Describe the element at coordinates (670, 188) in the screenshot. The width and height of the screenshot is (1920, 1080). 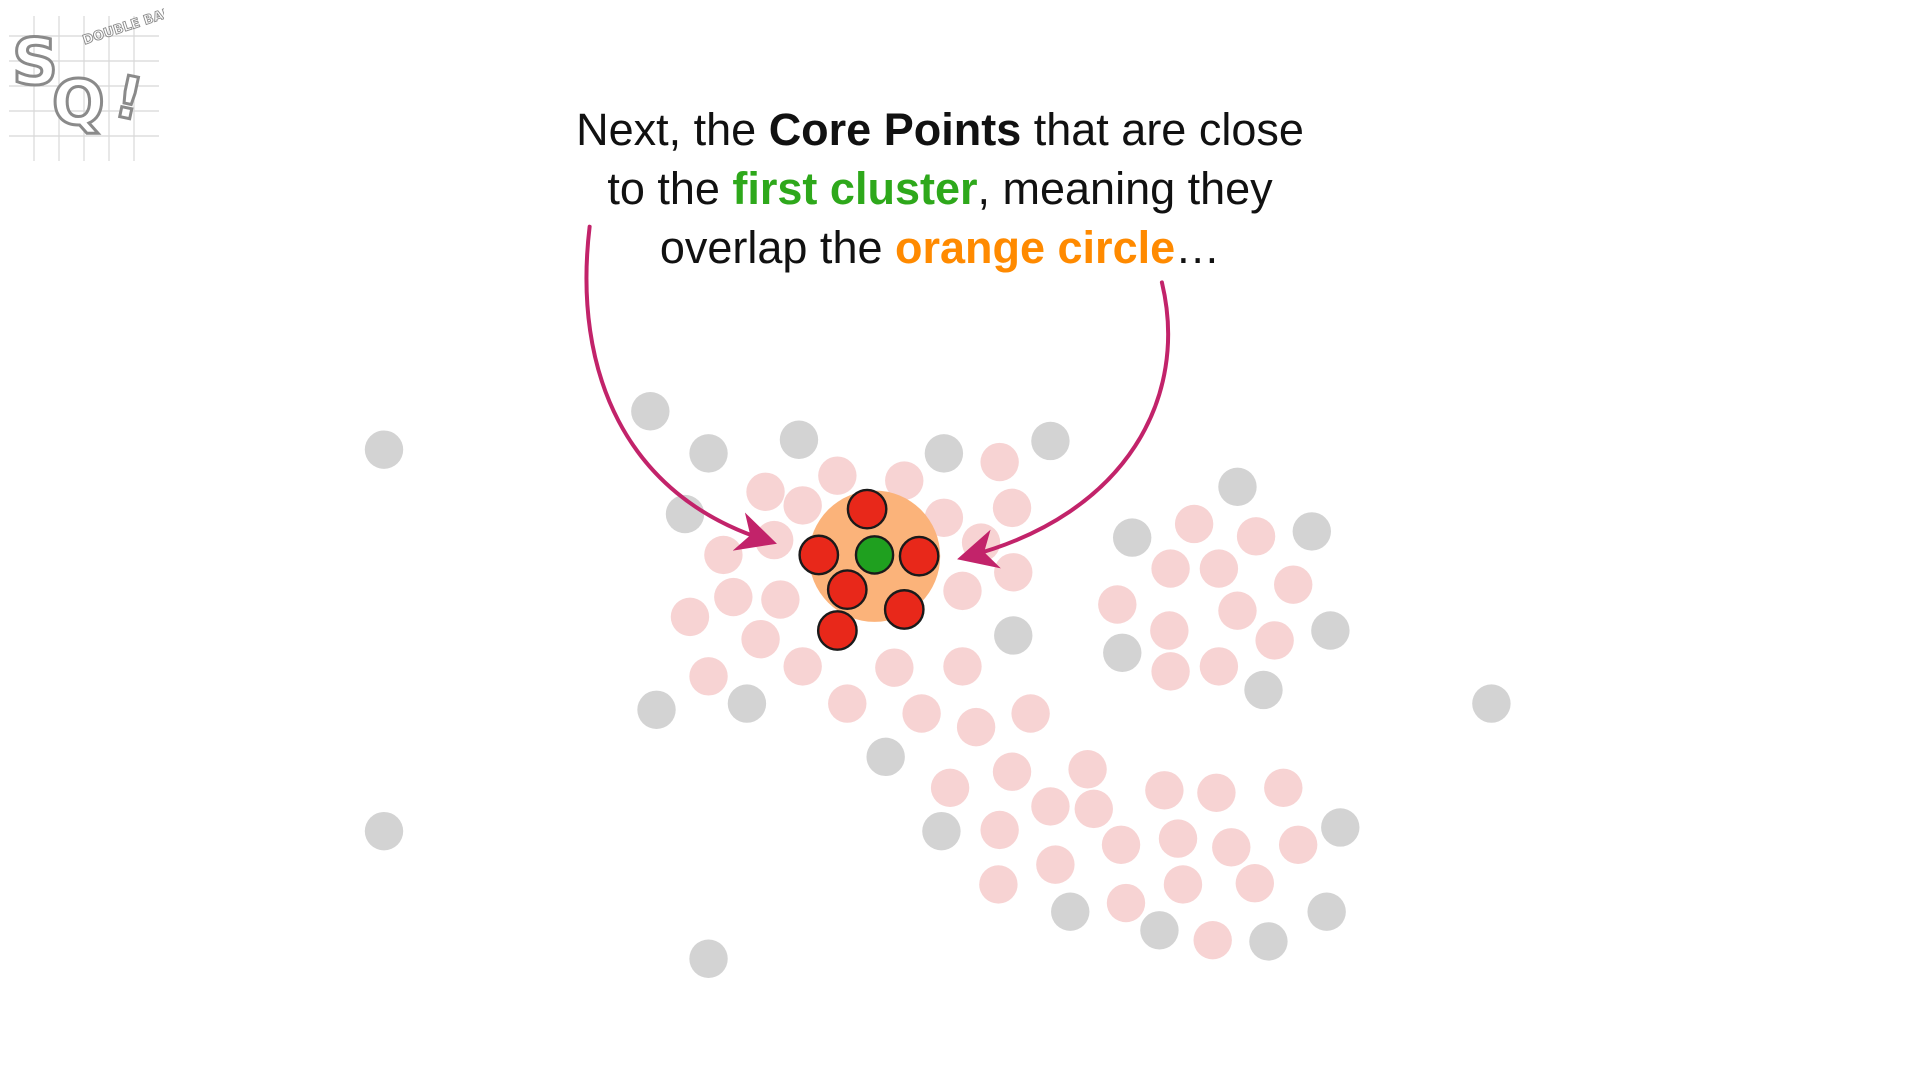
I see `caption-text: to the` at that location.